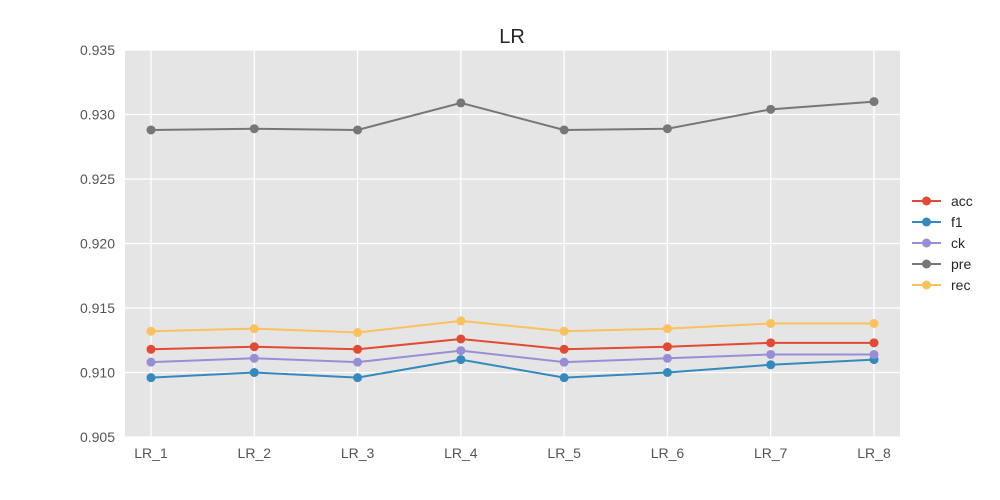 The image size is (1000, 500). I want to click on legend-item-ck: ck, so click(939, 243).